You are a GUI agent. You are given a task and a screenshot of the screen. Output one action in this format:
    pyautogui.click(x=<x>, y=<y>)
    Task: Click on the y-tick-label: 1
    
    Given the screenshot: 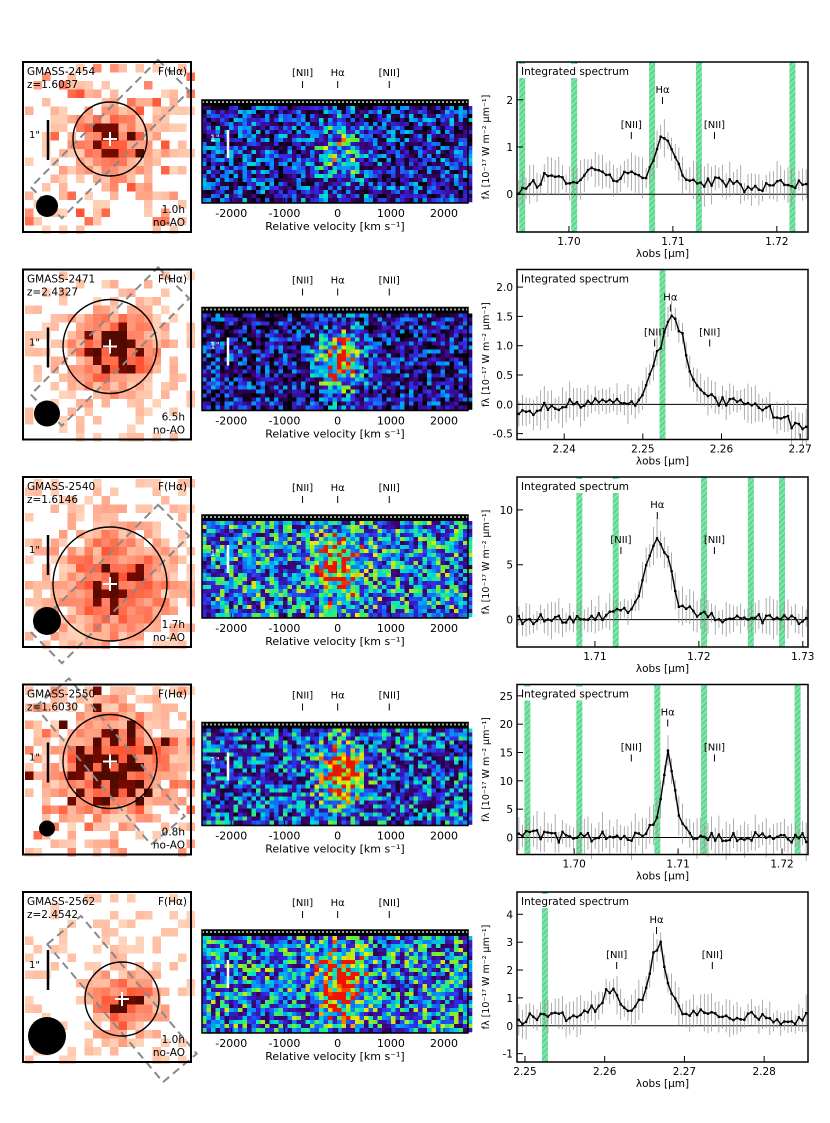 What is the action you would take?
    pyautogui.click(x=509, y=148)
    